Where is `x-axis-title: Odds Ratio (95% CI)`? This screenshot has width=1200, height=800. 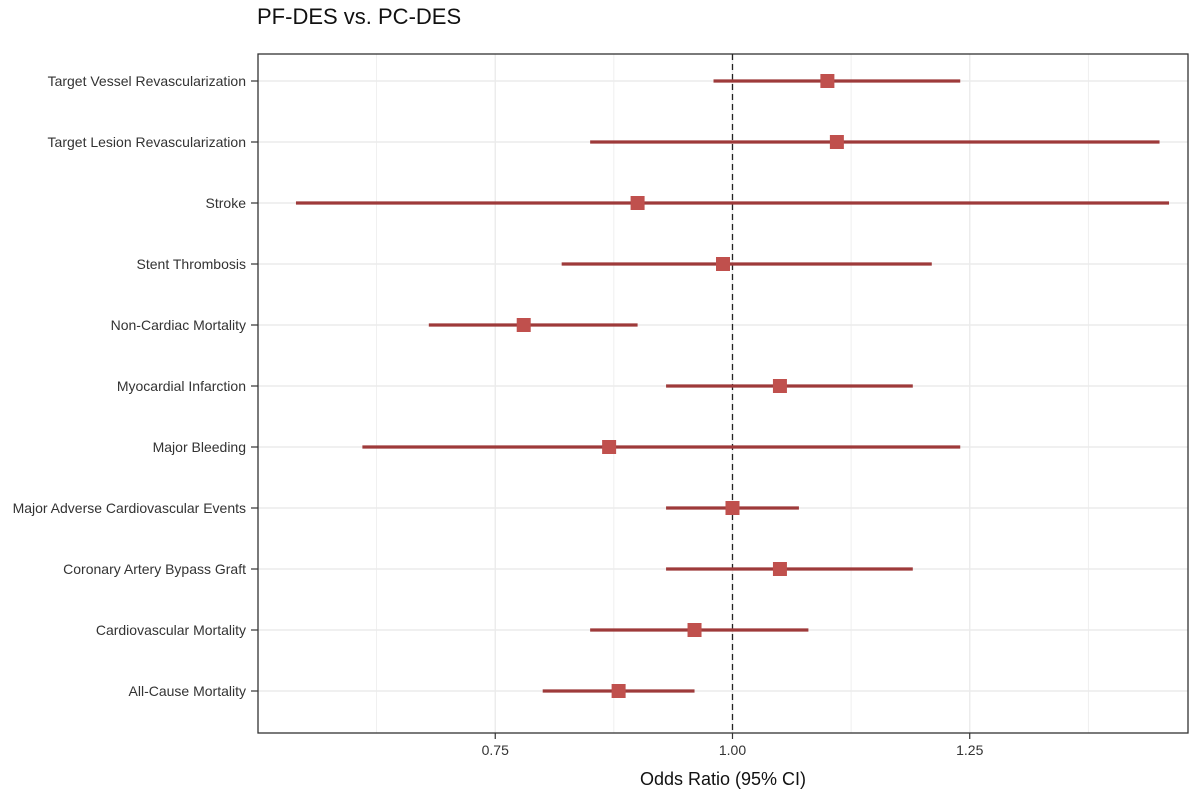 x-axis-title: Odds Ratio (95% CI) is located at coordinates (723, 779).